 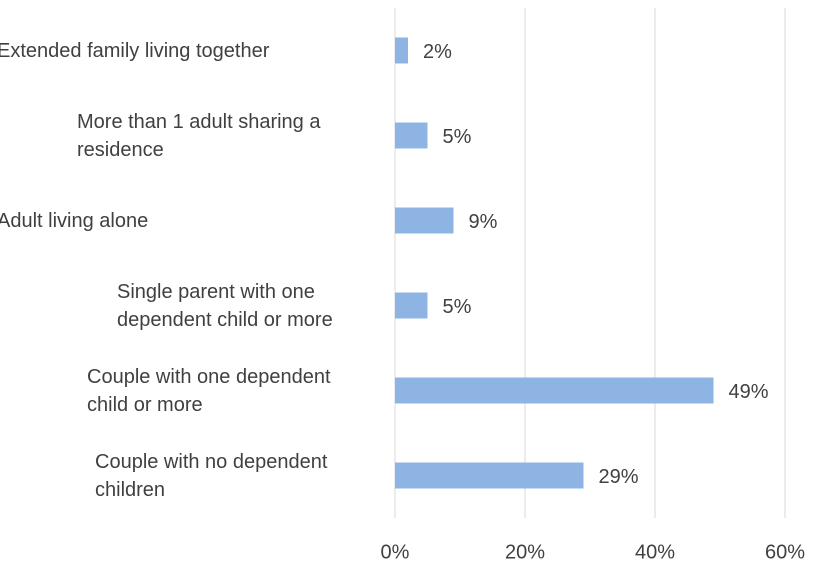 What do you see at coordinates (525, 552) in the screenshot?
I see `x-tick-label: 20%` at bounding box center [525, 552].